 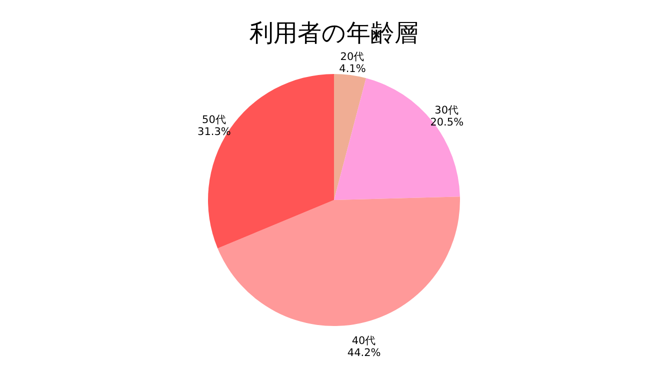 What do you see at coordinates (334, 33) in the screenshot?
I see `chart-title: 利用者の年齢層` at bounding box center [334, 33].